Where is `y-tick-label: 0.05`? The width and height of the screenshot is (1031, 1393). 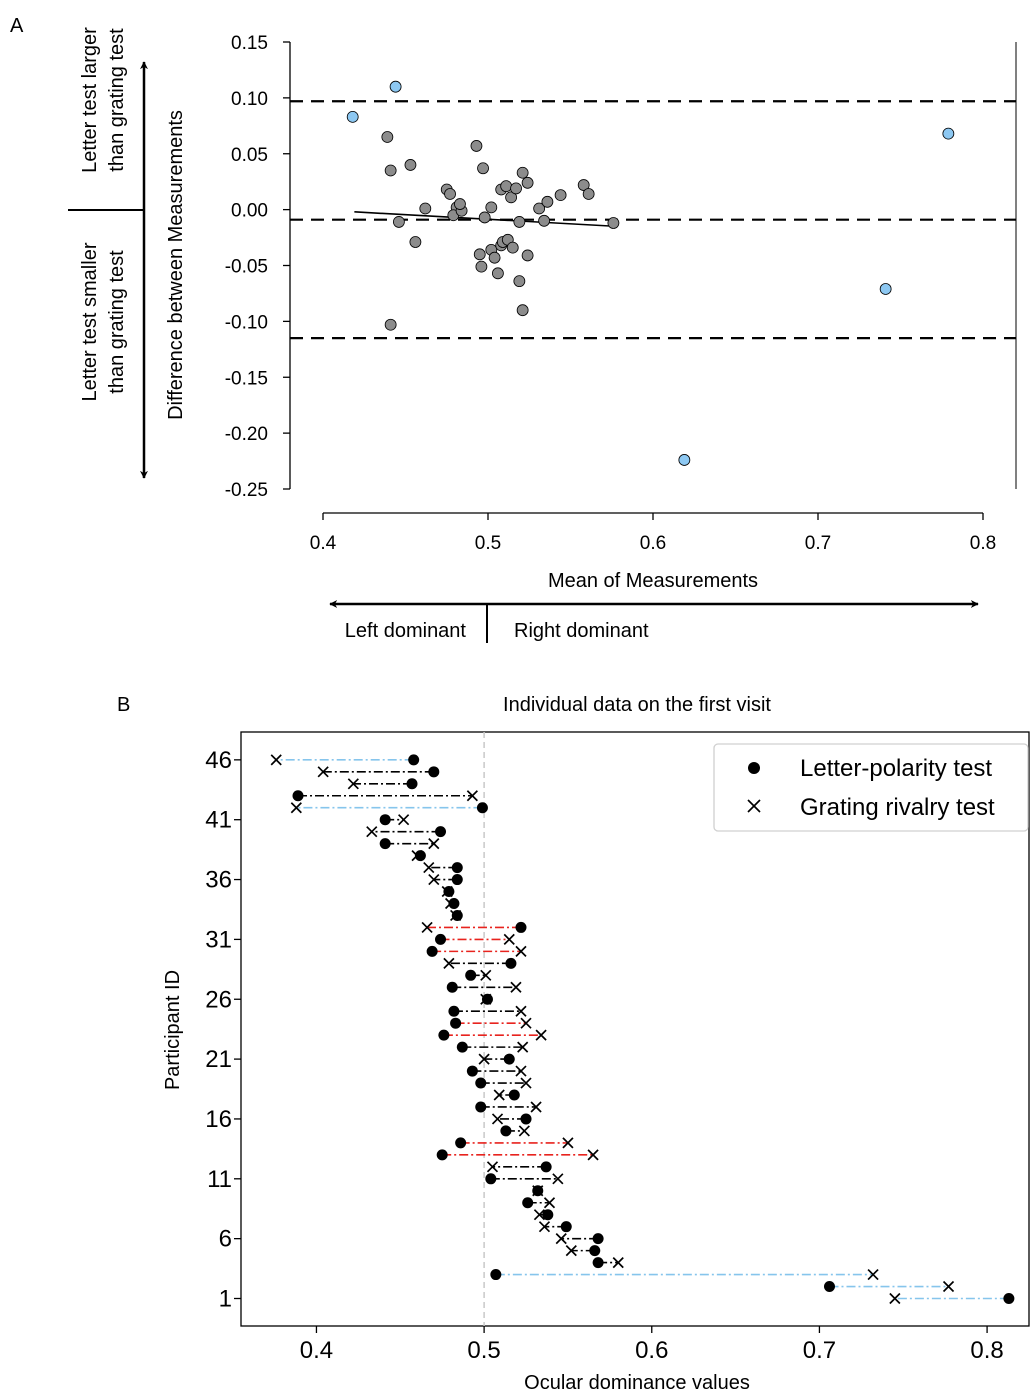
y-tick-label: 0.05 is located at coordinates (249, 155).